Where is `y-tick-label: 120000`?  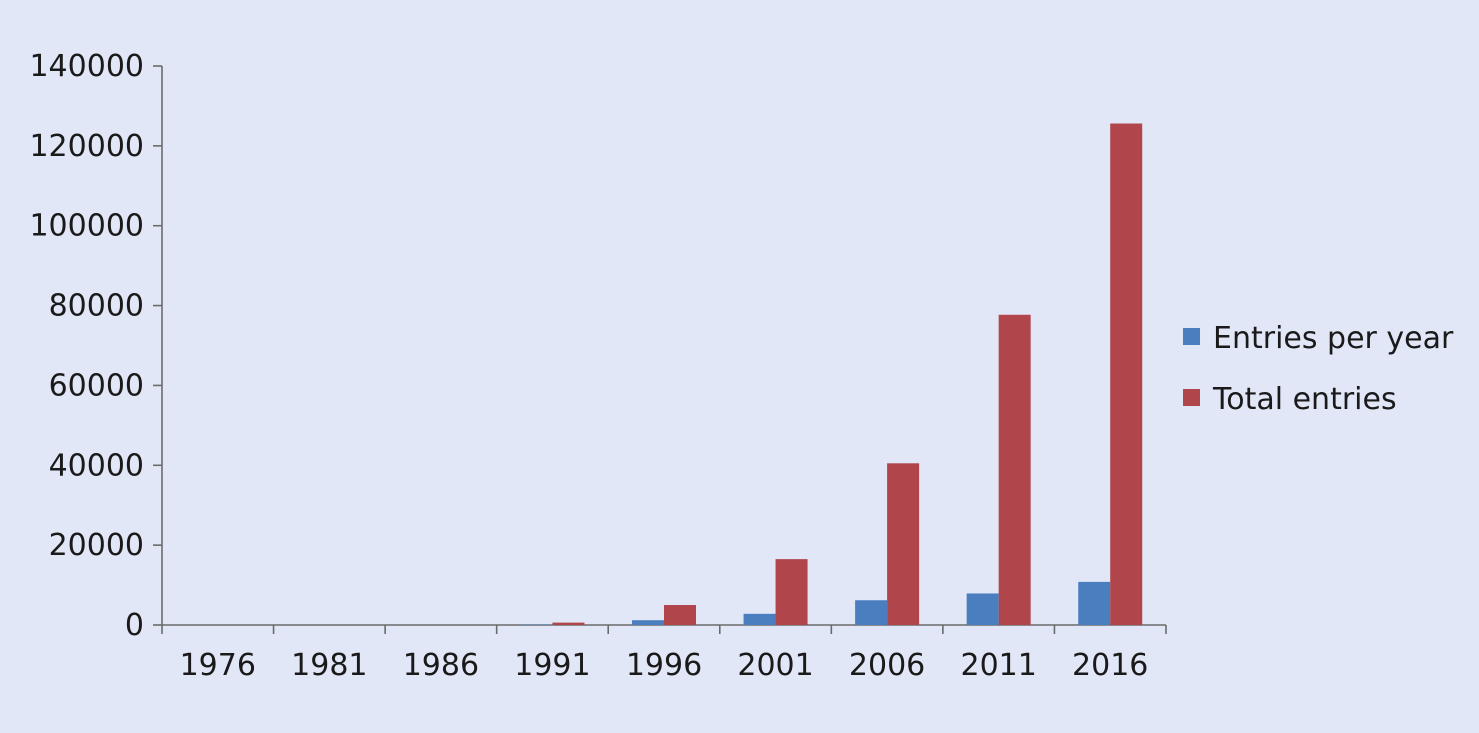
y-tick-label: 120000 is located at coordinates (86, 146).